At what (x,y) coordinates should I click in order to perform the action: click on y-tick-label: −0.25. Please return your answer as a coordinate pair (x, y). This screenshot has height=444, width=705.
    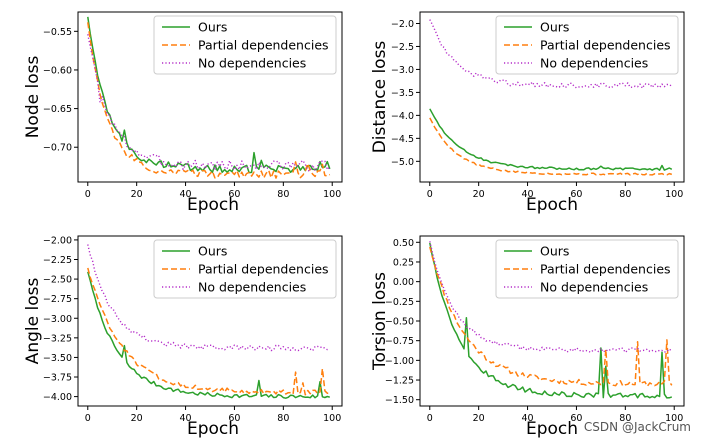
    Looking at the image, I should click on (399, 302).